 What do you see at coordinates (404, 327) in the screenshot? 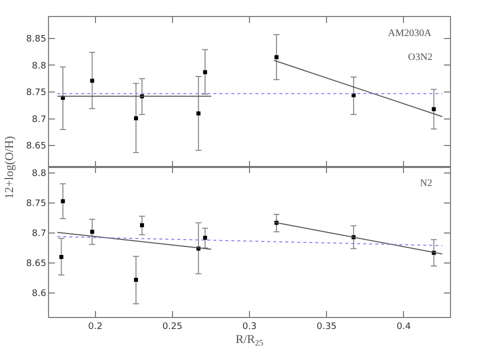
I see `x-tick-label: 0.4` at bounding box center [404, 327].